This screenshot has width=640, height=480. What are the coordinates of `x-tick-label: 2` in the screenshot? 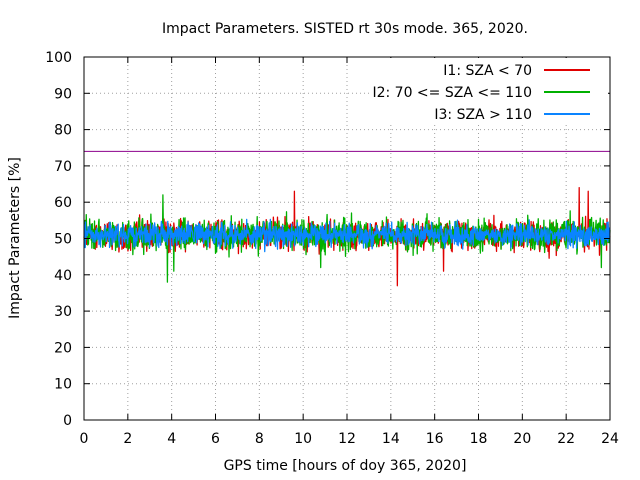 It's located at (127, 439).